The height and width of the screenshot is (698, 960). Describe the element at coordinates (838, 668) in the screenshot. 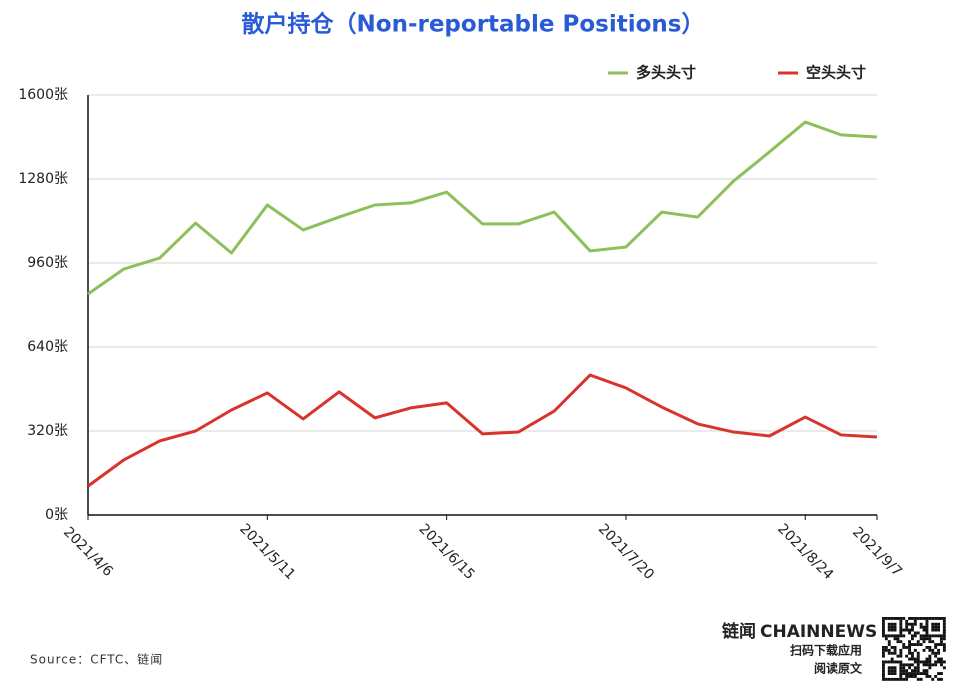

I see `brand-line: 阅读原文` at that location.